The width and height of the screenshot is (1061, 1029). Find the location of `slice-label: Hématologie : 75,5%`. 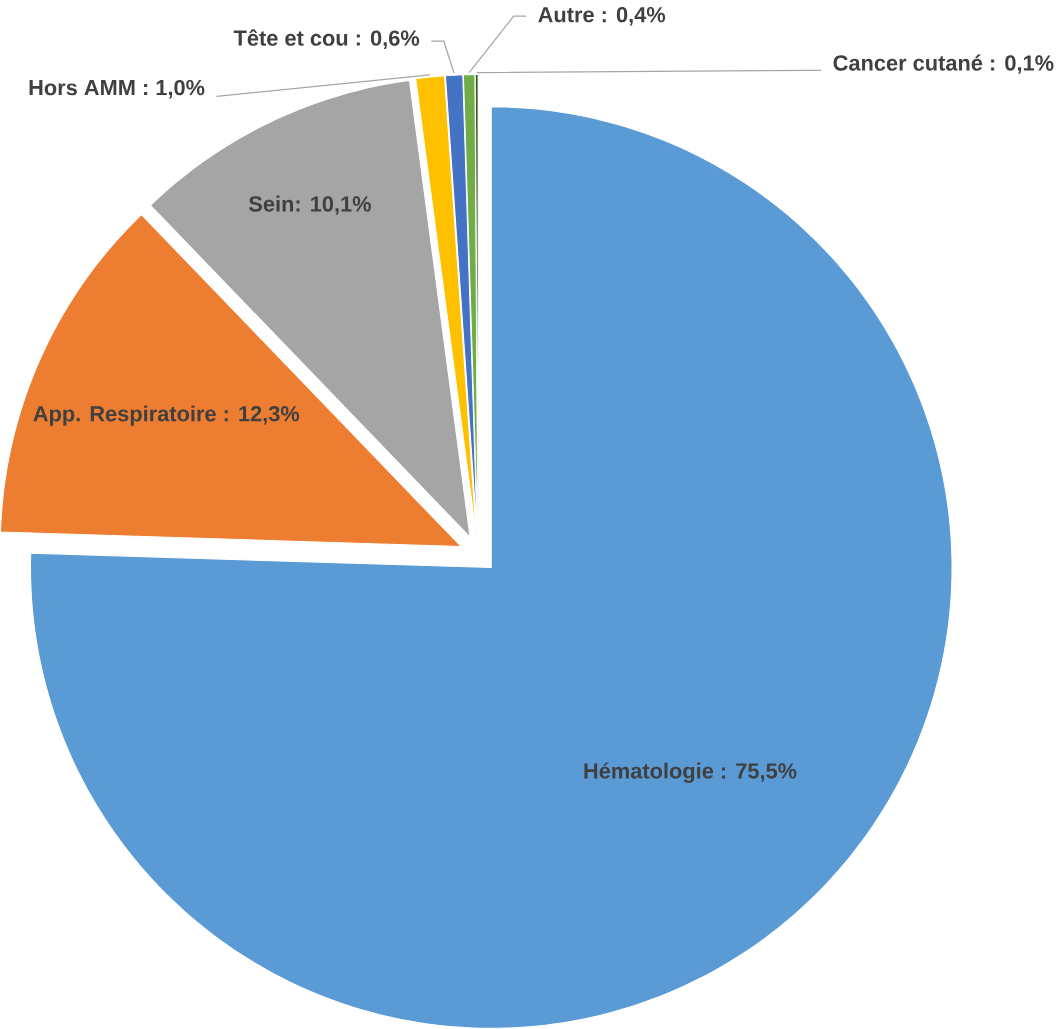

slice-label: Hématologie : 75,5% is located at coordinates (690, 773).